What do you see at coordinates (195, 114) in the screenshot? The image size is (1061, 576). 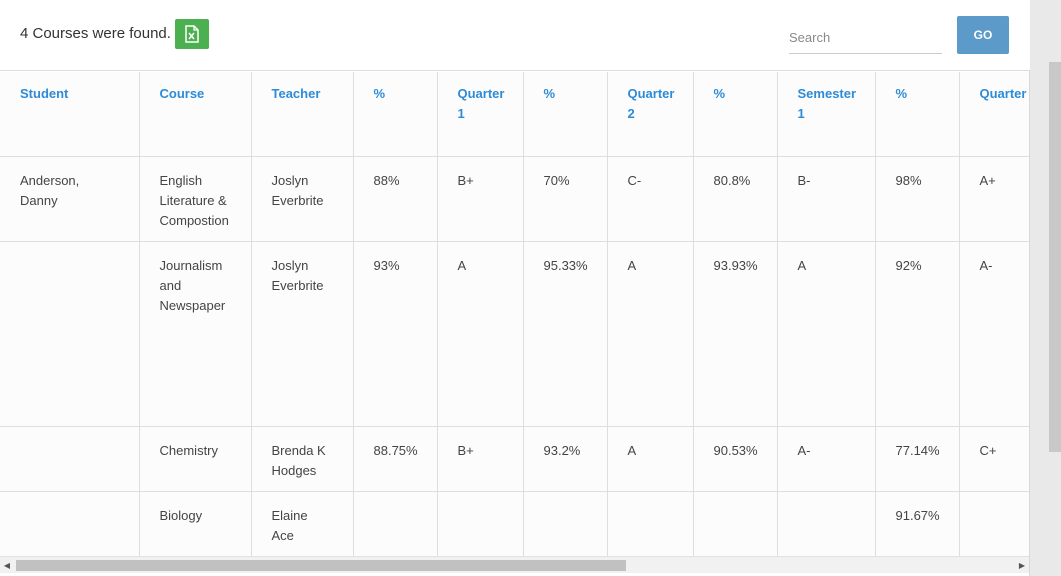 I see `column-header-course: Course` at bounding box center [195, 114].